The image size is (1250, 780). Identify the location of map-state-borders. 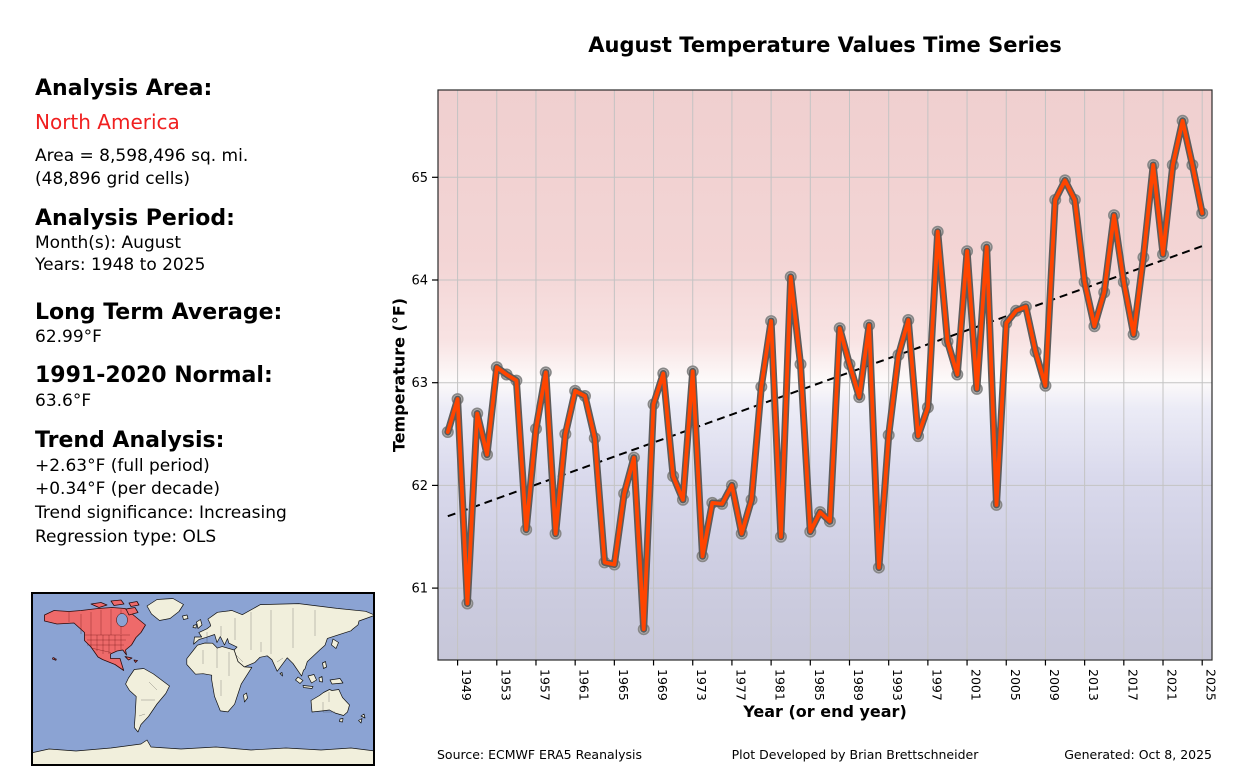
(99, 631).